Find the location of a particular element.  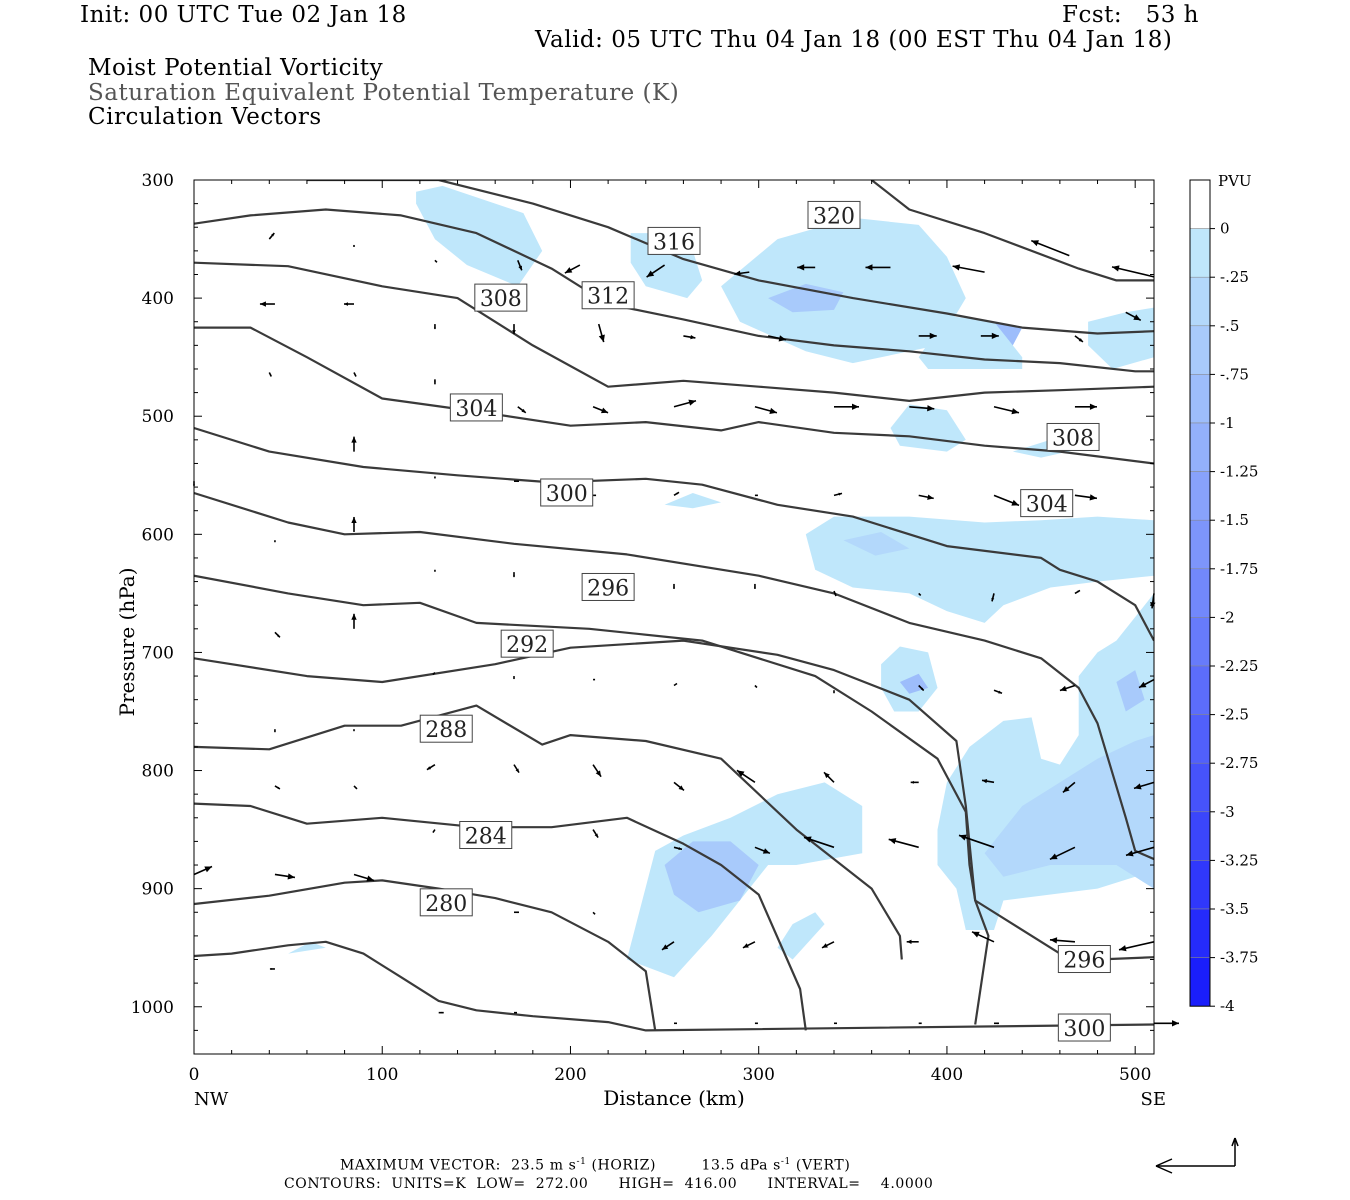

contour-label-text: 292 is located at coordinates (527, 645).